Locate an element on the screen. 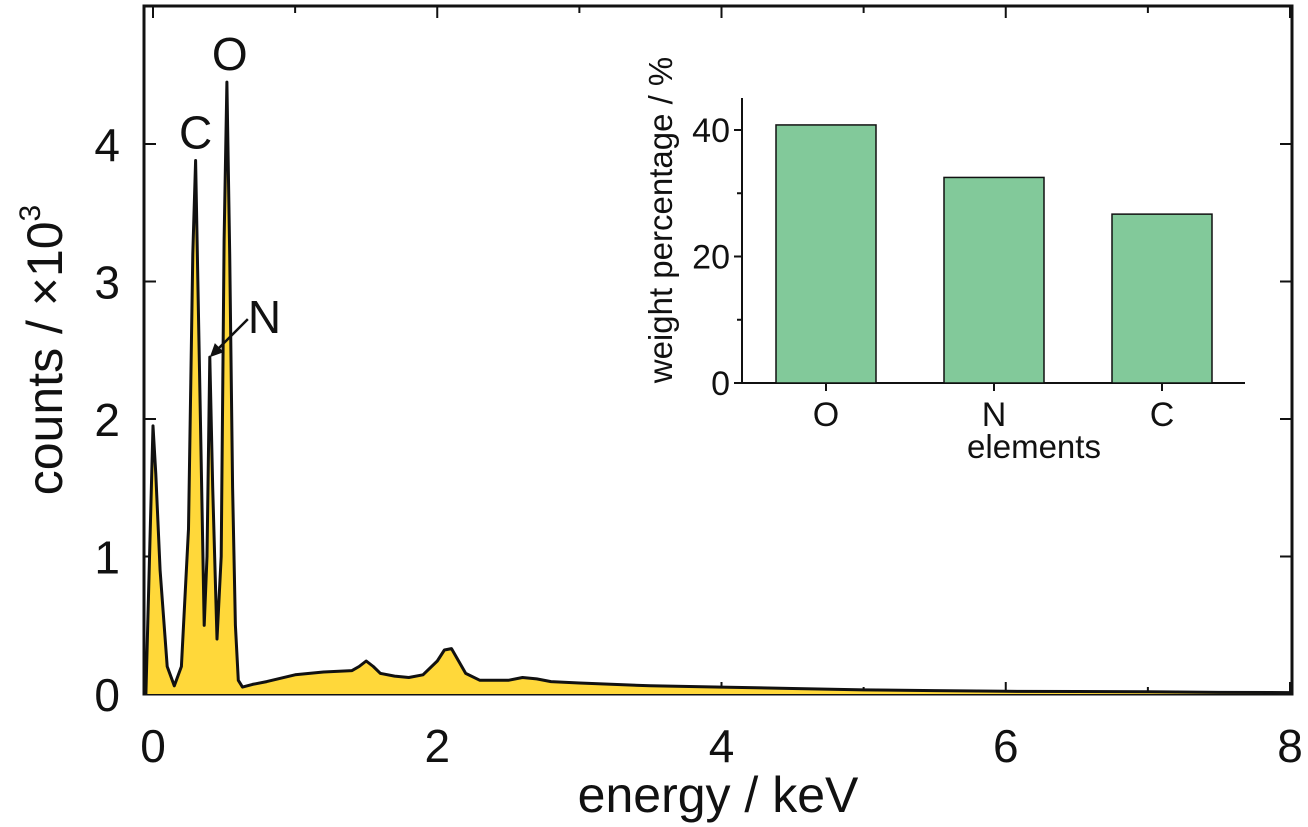  peak-label: N is located at coordinates (264, 317).